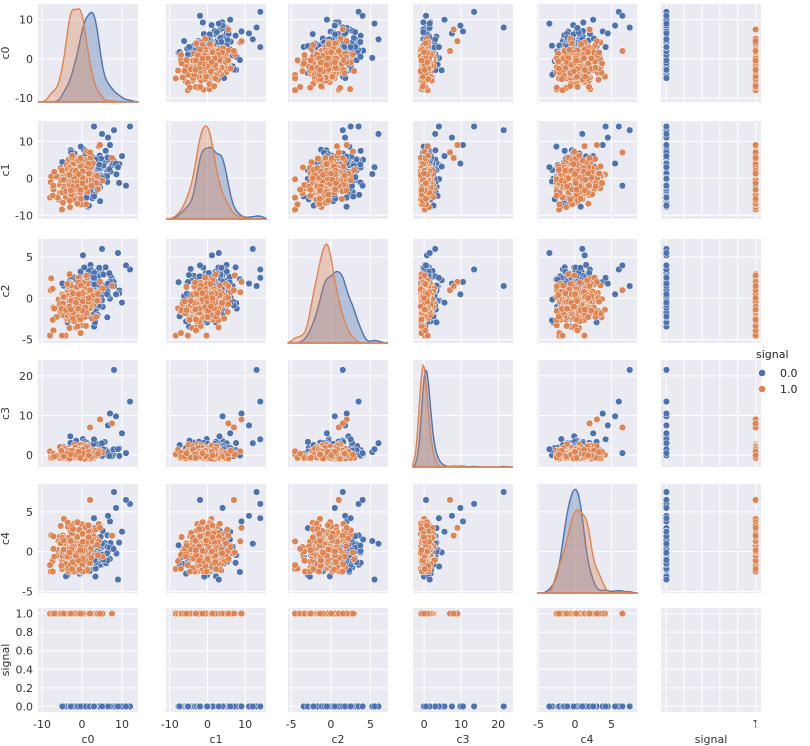 The width and height of the screenshot is (810, 746). Describe the element at coordinates (88, 53) in the screenshot. I see `panel-c0-c0` at that location.